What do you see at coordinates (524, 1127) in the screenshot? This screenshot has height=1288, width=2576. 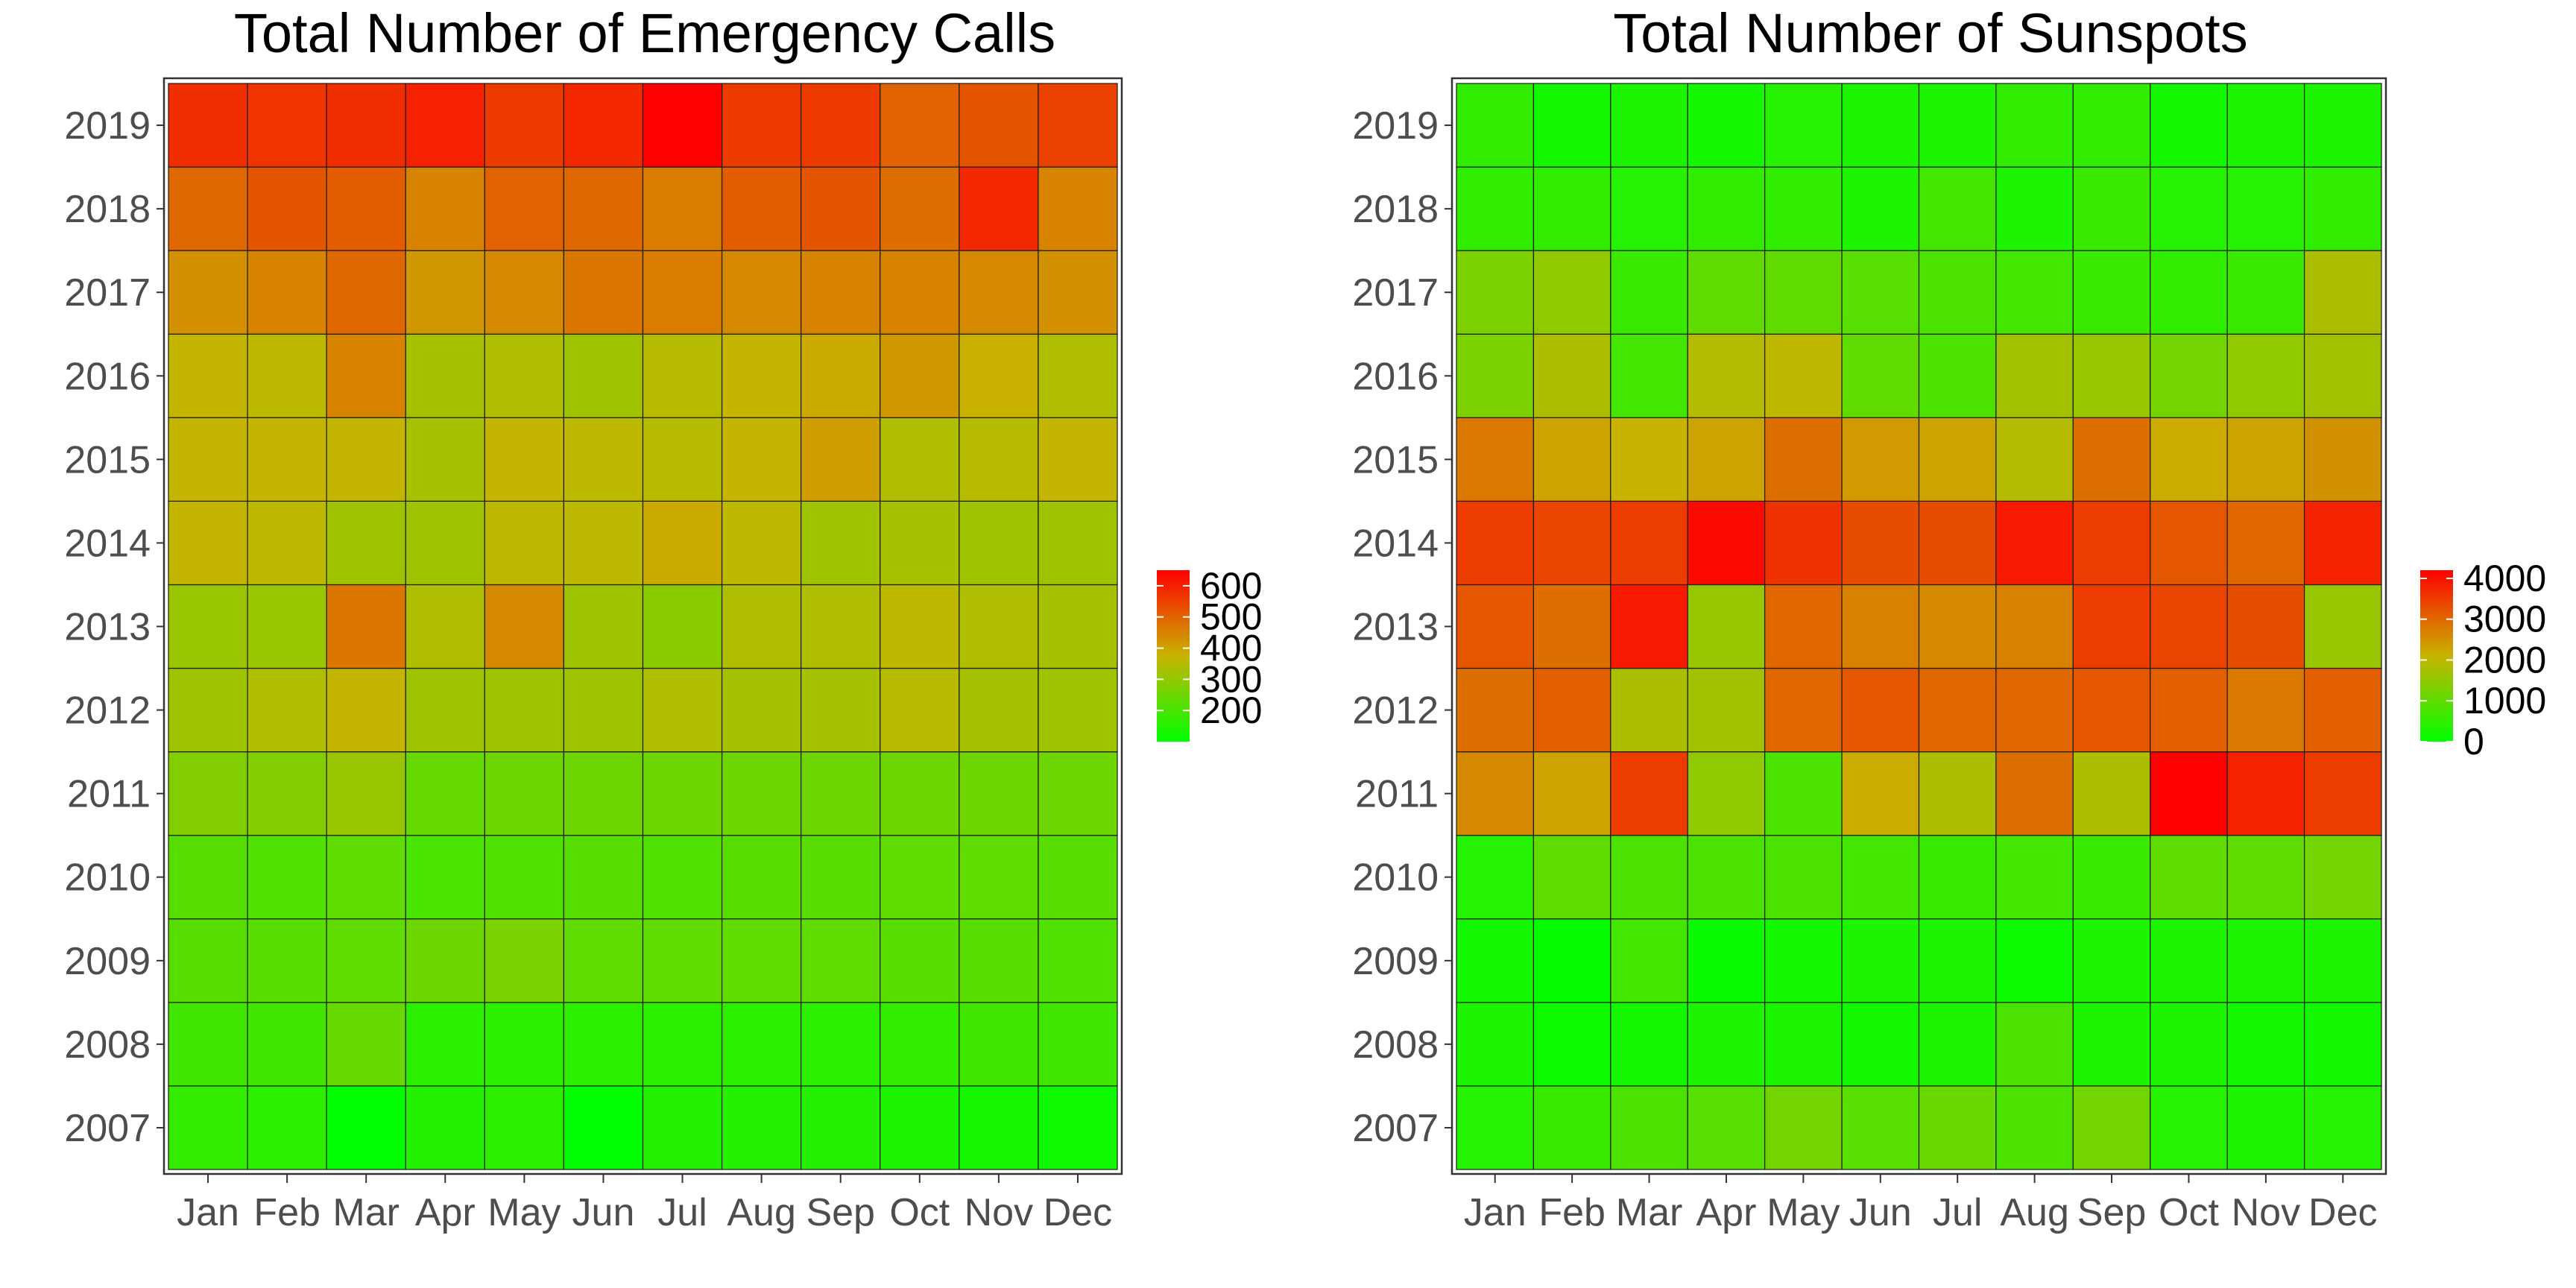 I see `heatmap-cell-2007-May` at bounding box center [524, 1127].